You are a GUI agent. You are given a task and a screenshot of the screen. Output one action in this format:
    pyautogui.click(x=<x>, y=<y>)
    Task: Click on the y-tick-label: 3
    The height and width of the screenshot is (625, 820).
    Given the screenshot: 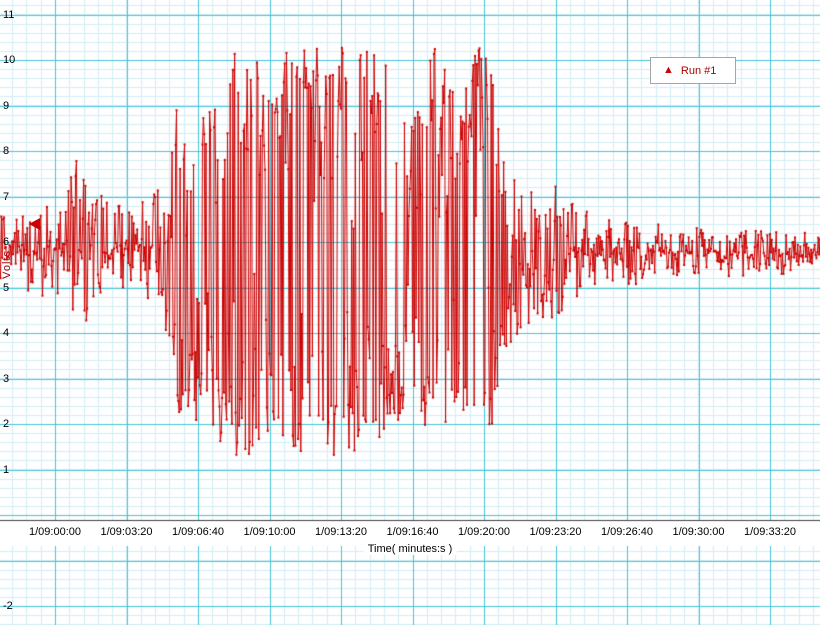 What is the action you would take?
    pyautogui.click(x=6, y=378)
    